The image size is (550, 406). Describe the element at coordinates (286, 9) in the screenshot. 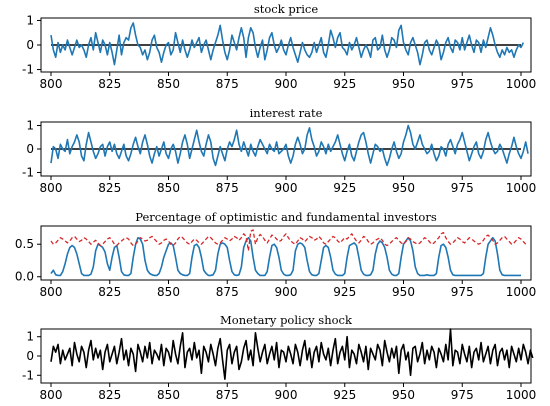

I see `panel-title: stock price` at that location.